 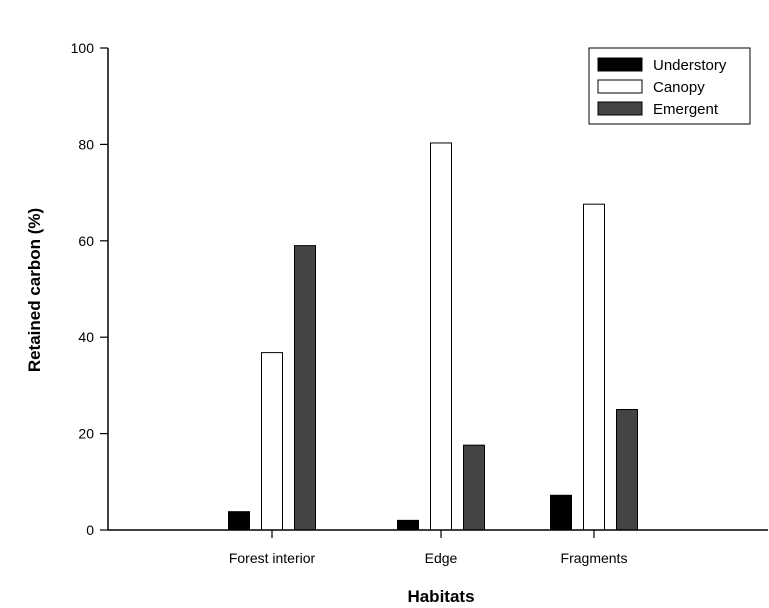 I want to click on y-tick-label: 80, so click(x=86, y=144).